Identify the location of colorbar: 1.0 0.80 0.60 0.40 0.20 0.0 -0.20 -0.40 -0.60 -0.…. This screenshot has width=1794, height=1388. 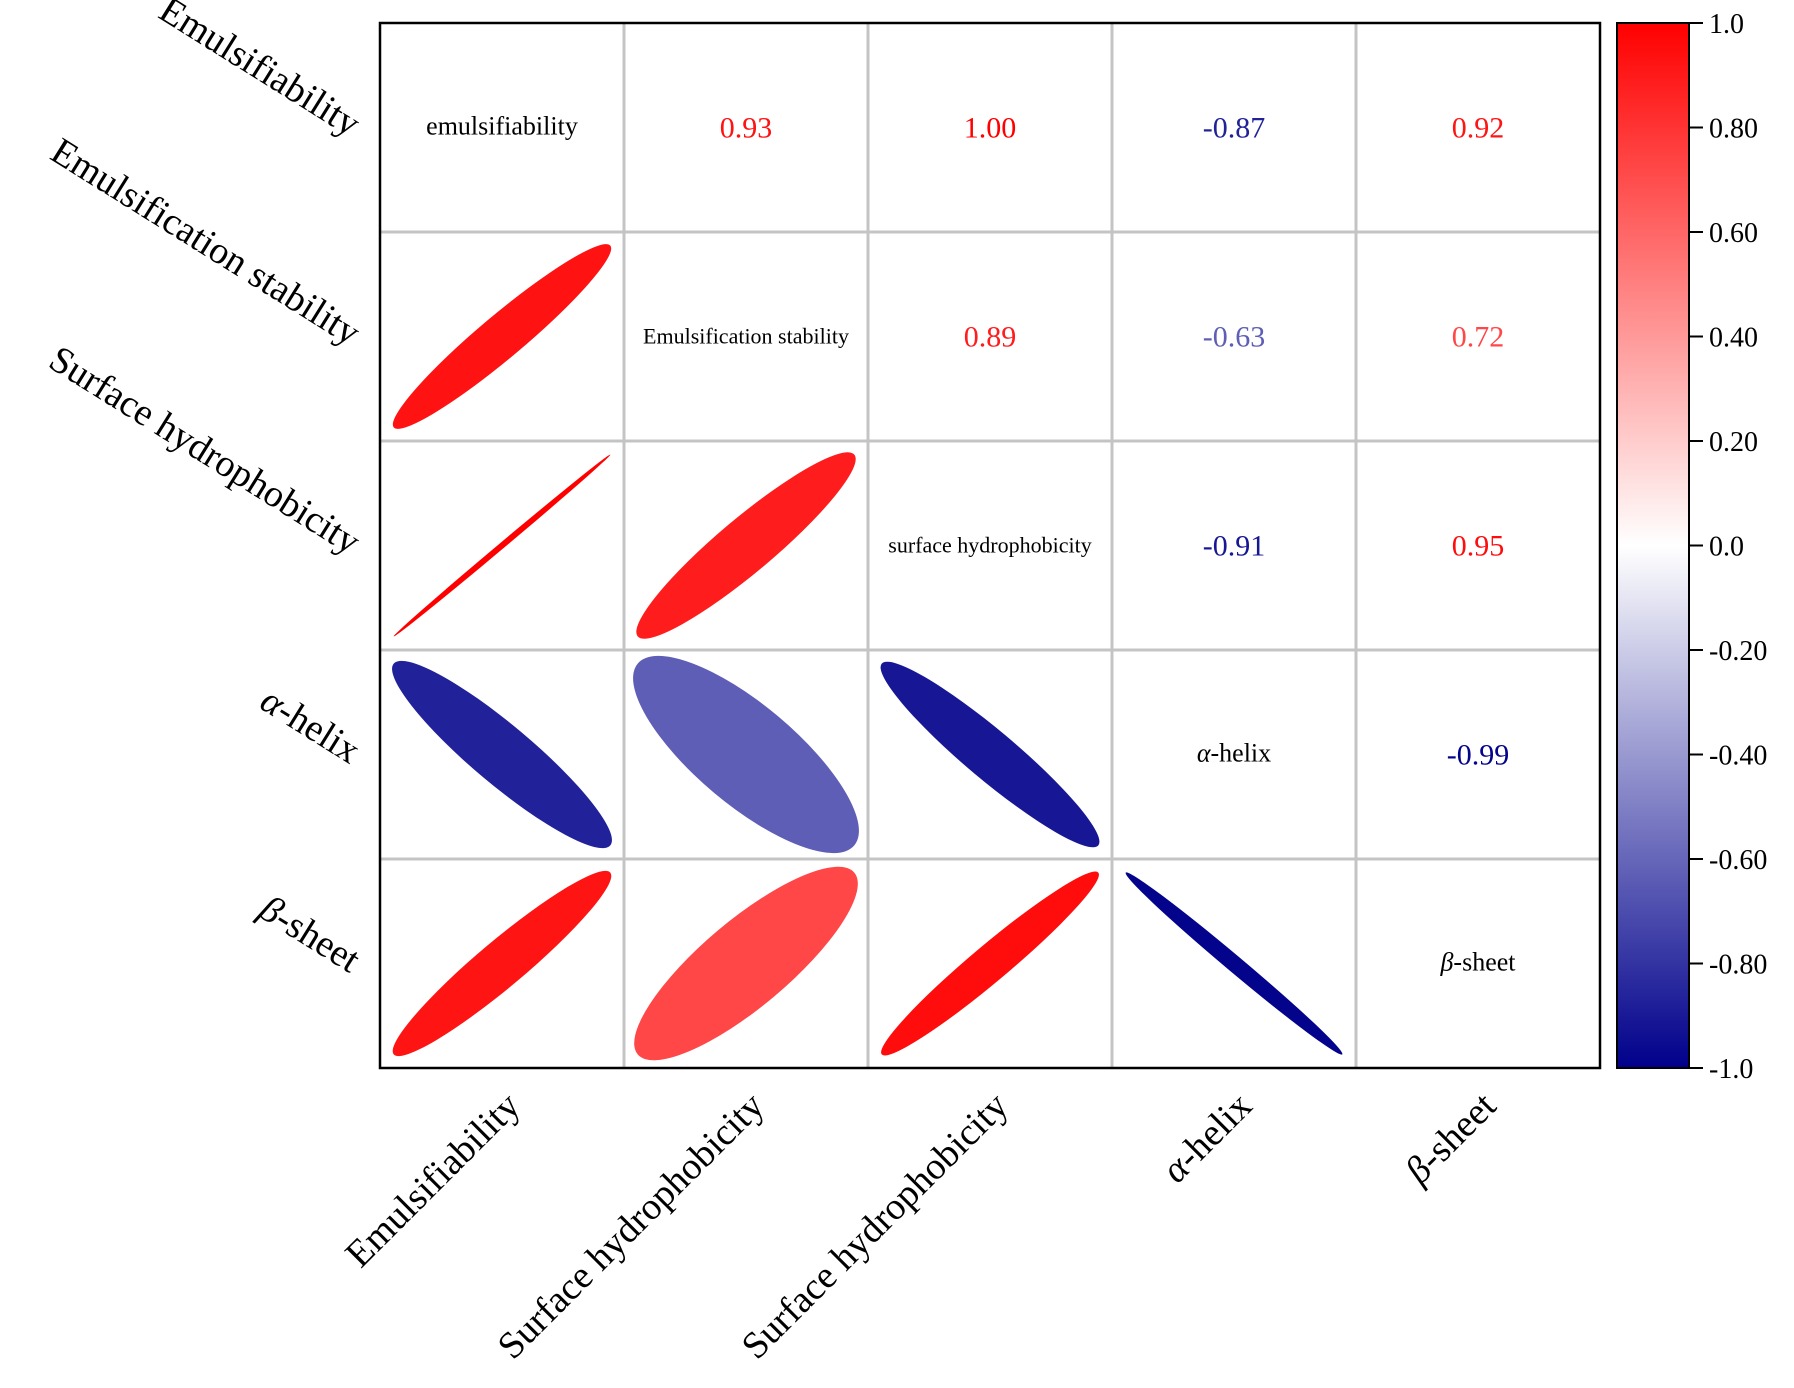
(1691, 547).